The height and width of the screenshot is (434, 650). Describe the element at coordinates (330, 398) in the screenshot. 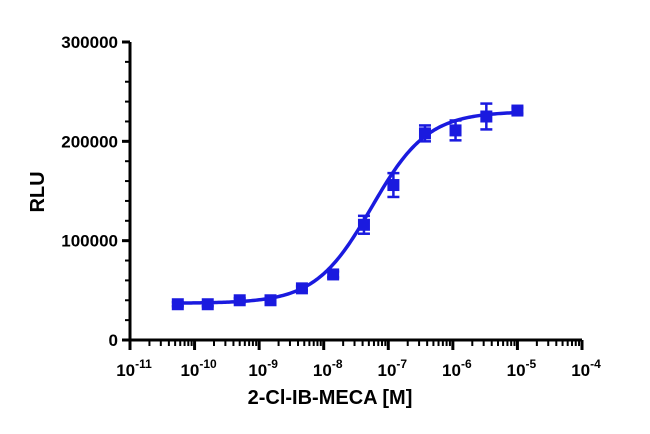

I see `x-axis-title: 2-Cl-IB-MECA [M]` at that location.